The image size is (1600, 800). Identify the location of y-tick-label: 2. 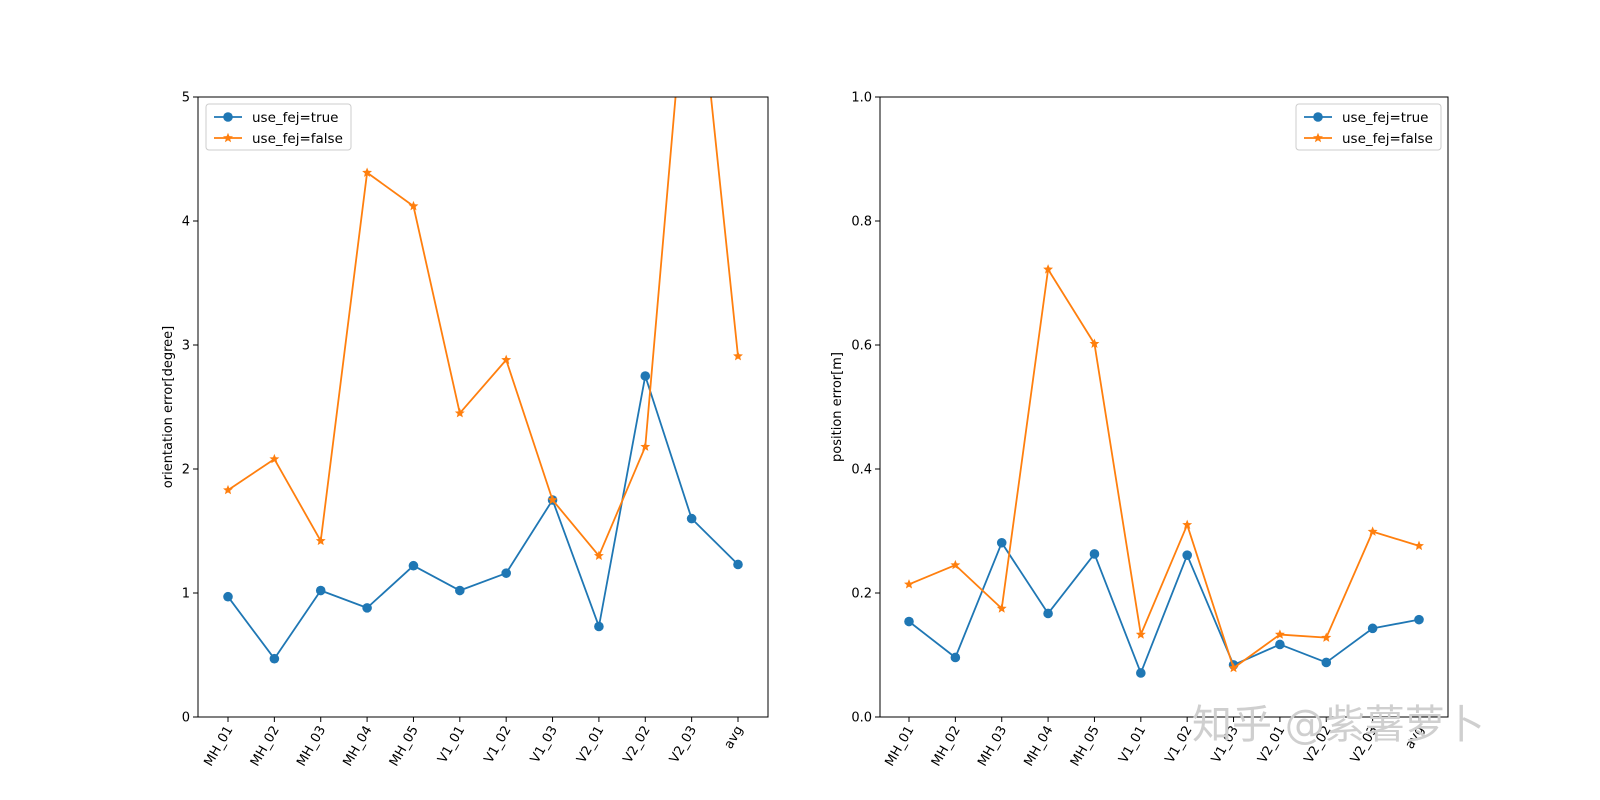
(186, 470).